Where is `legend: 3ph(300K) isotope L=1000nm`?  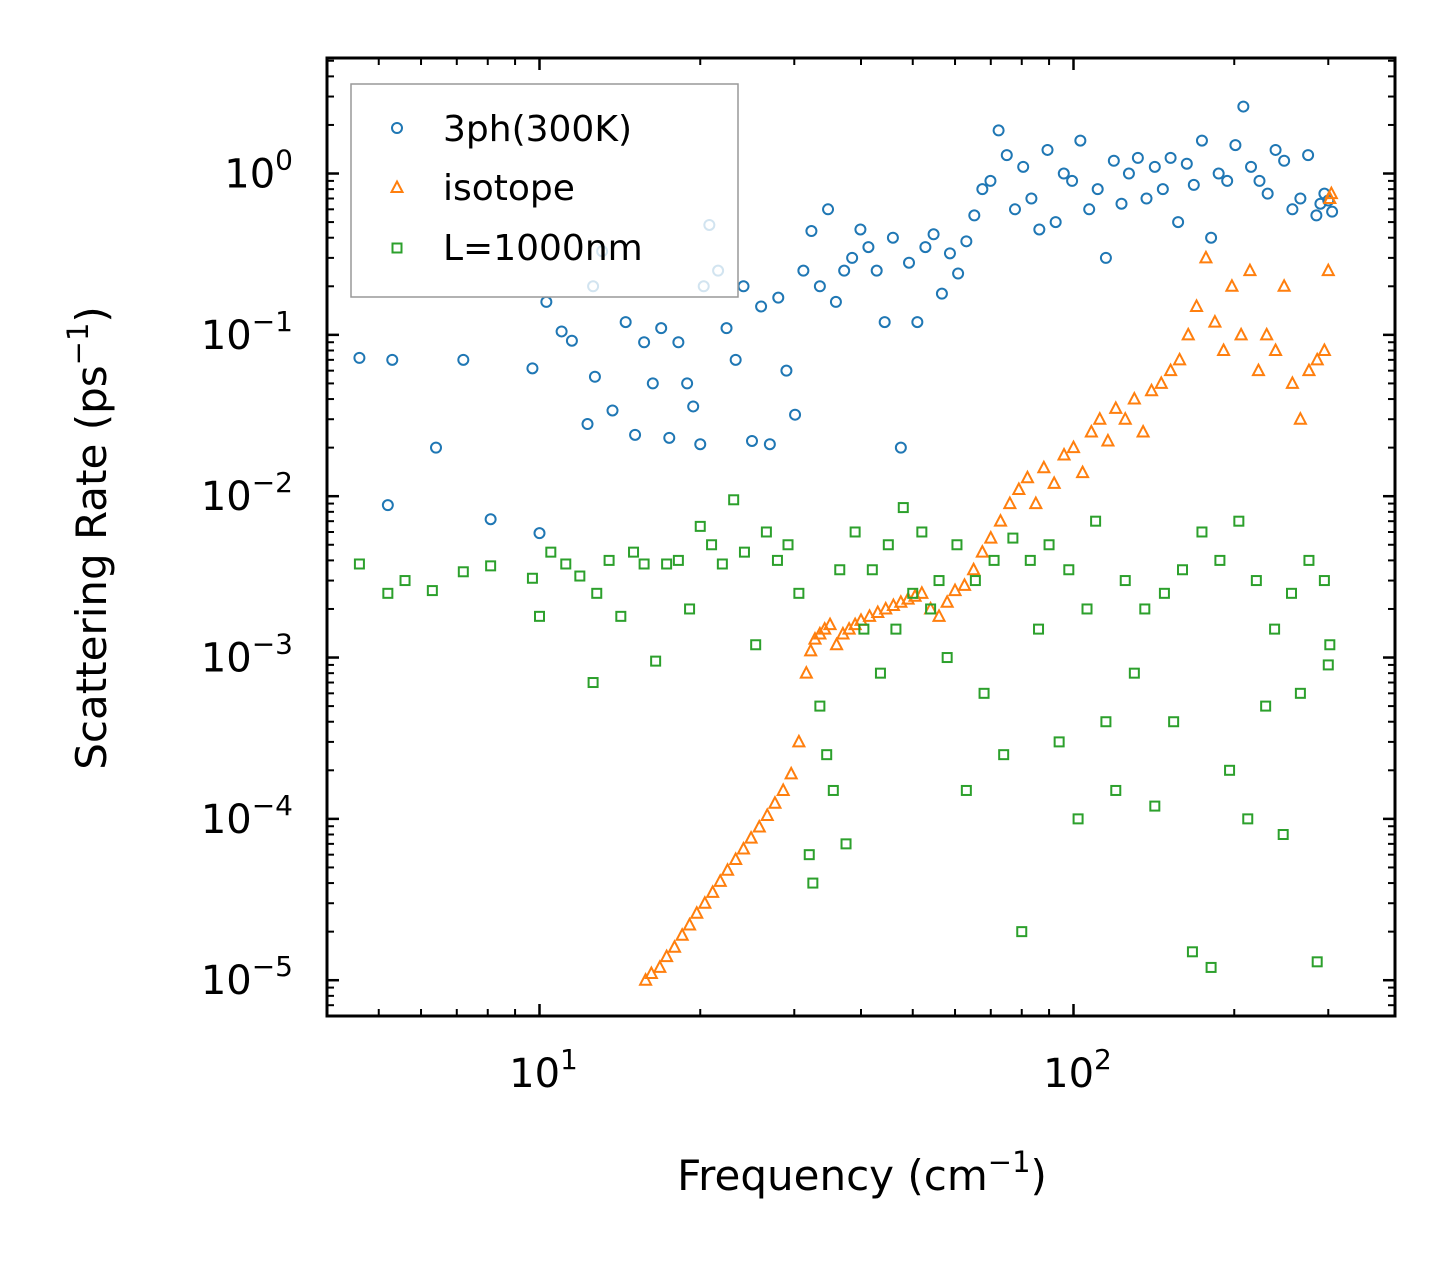 legend: 3ph(300K) isotope L=1000nm is located at coordinates (544, 190).